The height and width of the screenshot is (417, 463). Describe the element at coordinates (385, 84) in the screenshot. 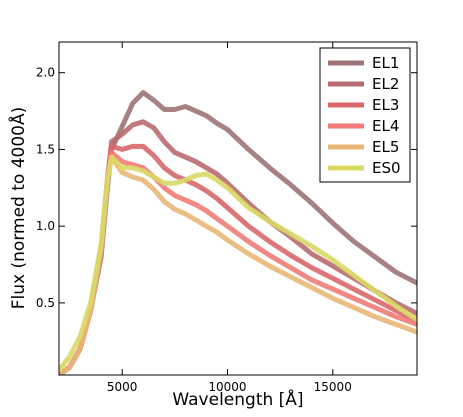

I see `legend-label-el2: EL2` at that location.